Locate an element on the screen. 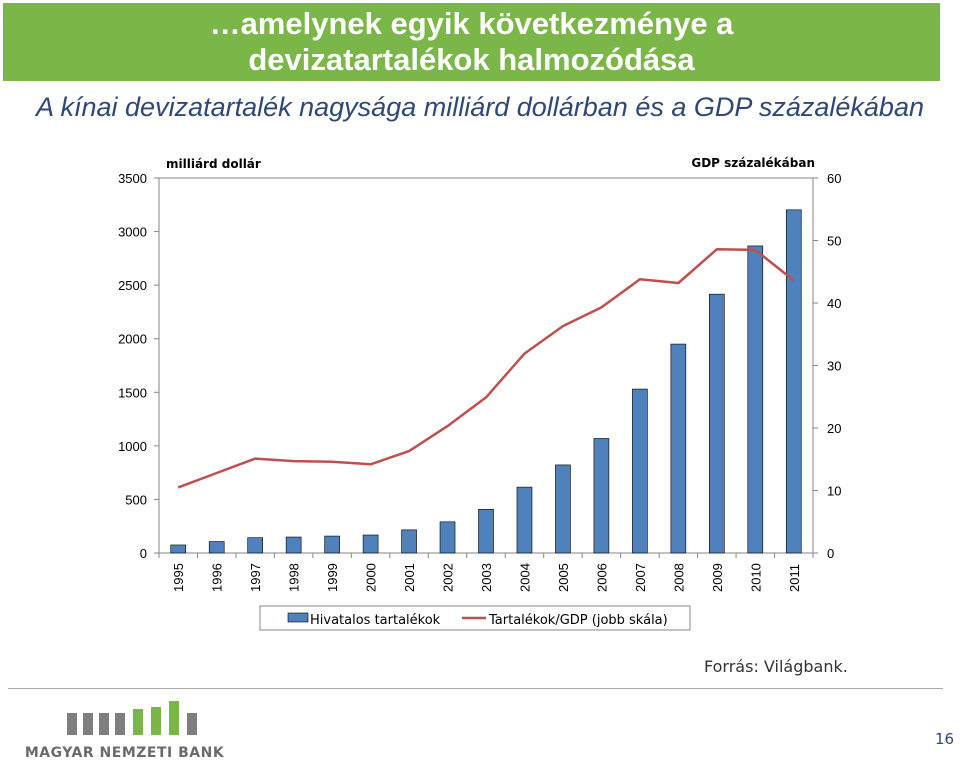 This screenshot has height=770, width=960. x-category-label: 1995 is located at coordinates (178, 577).